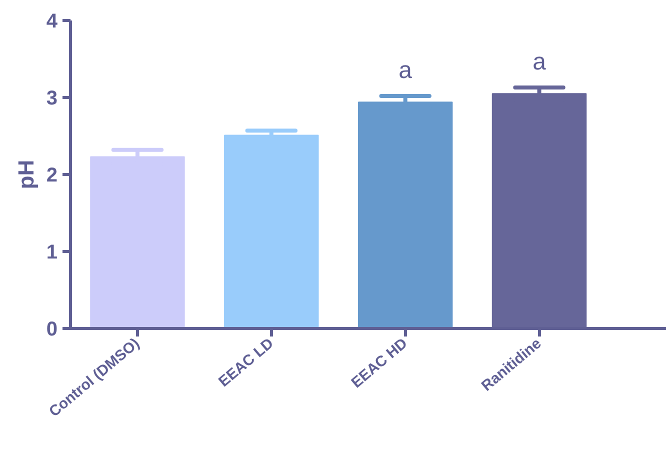  What do you see at coordinates (25, 175) in the screenshot?
I see `y-axis-title: pH` at bounding box center [25, 175].